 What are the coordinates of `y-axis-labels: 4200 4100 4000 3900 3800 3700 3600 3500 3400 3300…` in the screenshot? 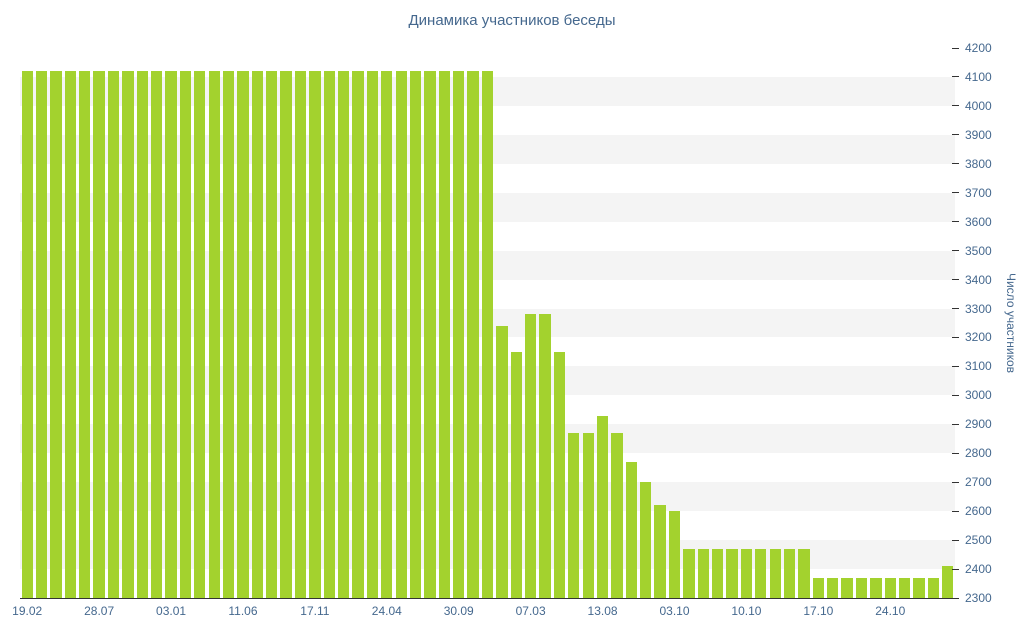 It's located at (980, 323).